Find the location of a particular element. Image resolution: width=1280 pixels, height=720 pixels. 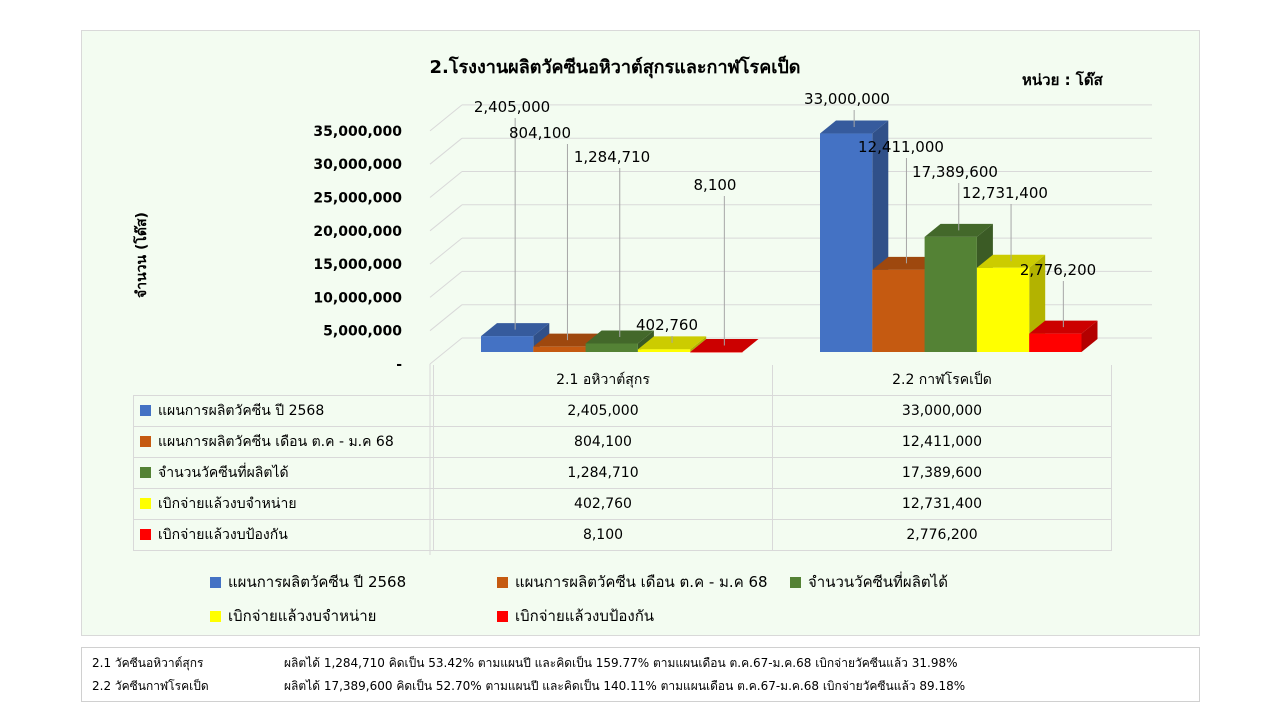

table-row: เบิกจ่ายแล้วงบป้องกัน 8,100 2,776,200 is located at coordinates (622, 535).